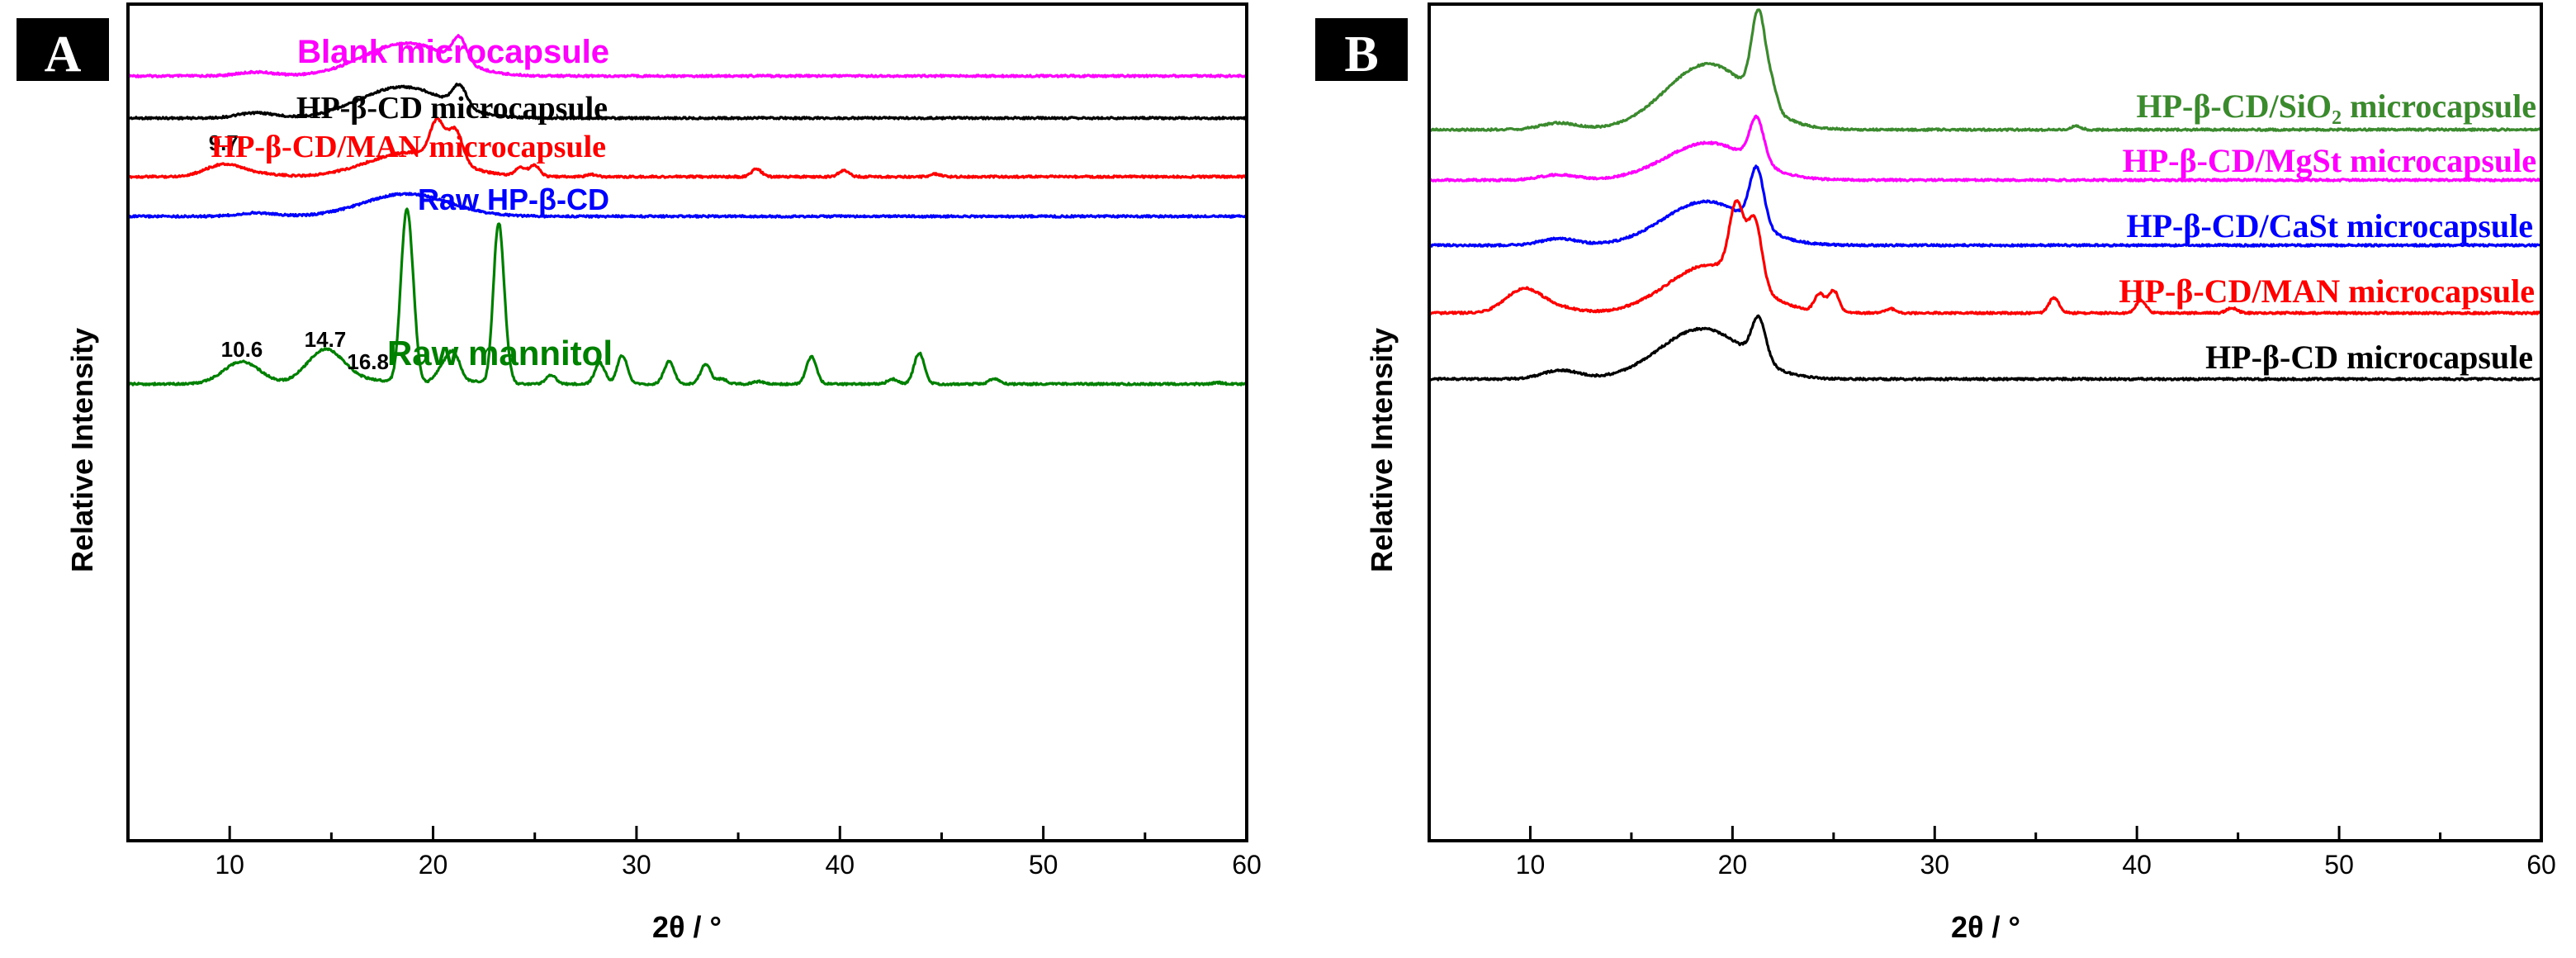 The width and height of the screenshot is (2576, 958). I want to click on panel-b-x-axis: 10 20 30 40 50 60, so click(1992, 853).